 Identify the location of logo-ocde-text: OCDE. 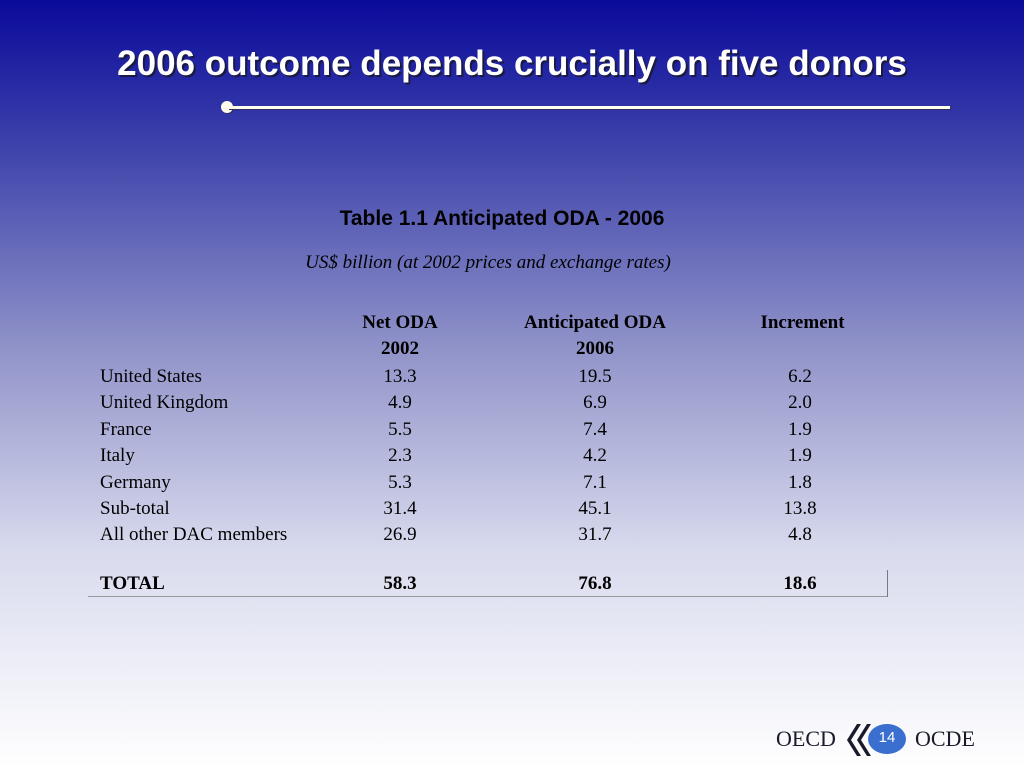
(945, 738).